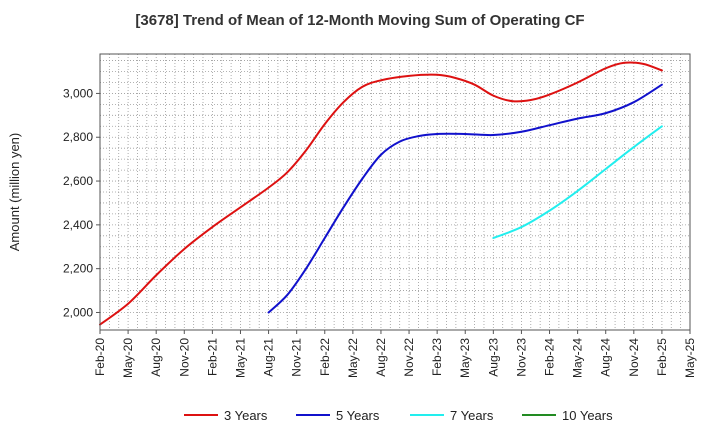 This screenshot has width=720, height=440. What do you see at coordinates (358, 415) in the screenshot?
I see `legend-label: 5 Years` at bounding box center [358, 415].